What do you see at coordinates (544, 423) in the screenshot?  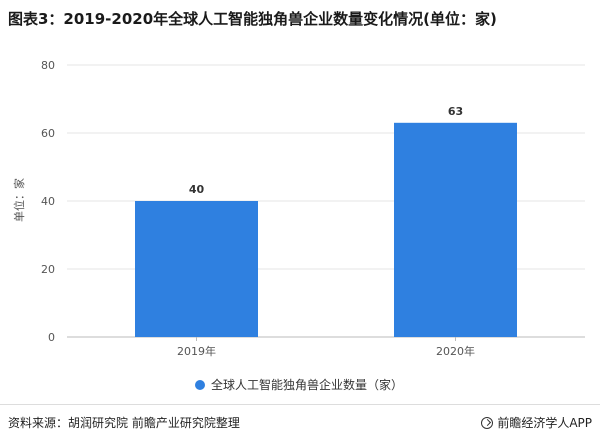 I see `brand-label: 前瞻经济学人APP` at bounding box center [544, 423].